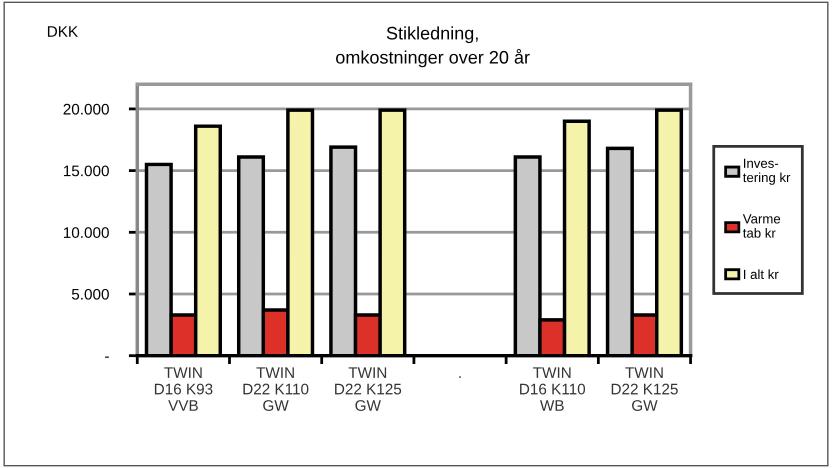  Describe the element at coordinates (553, 389) in the screenshot. I see `x-tick-label: TWIN D16 K110 WB` at that location.